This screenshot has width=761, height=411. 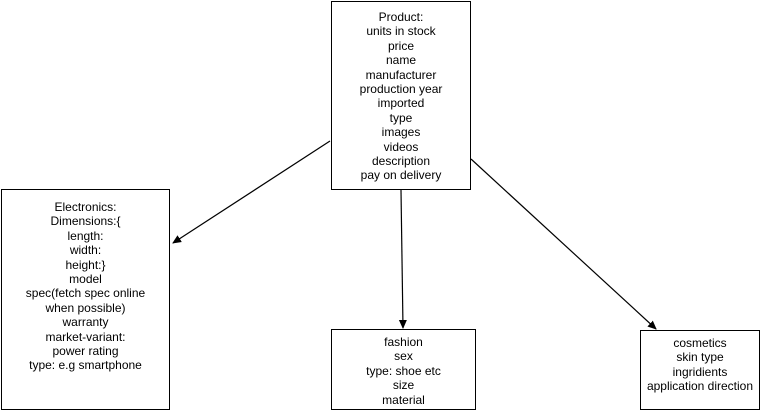 I want to click on product-field: description, so click(x=401, y=161).